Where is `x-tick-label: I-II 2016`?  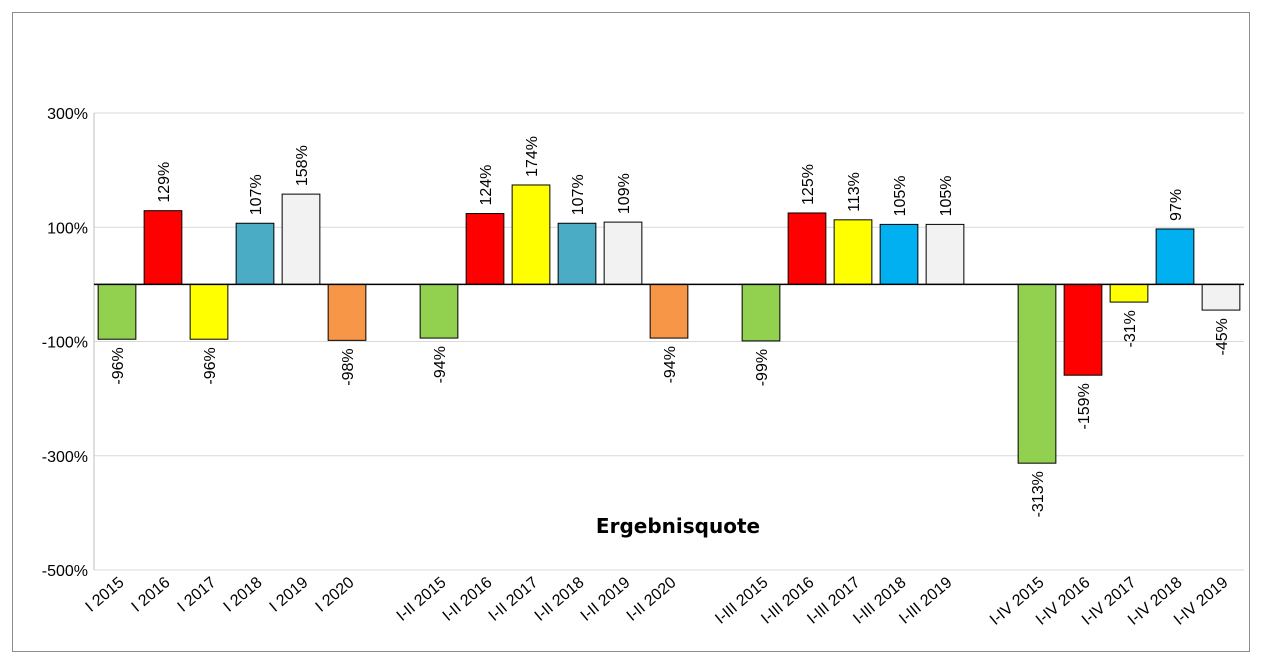
x-tick-label: I-II 2016 is located at coordinates (468, 599).